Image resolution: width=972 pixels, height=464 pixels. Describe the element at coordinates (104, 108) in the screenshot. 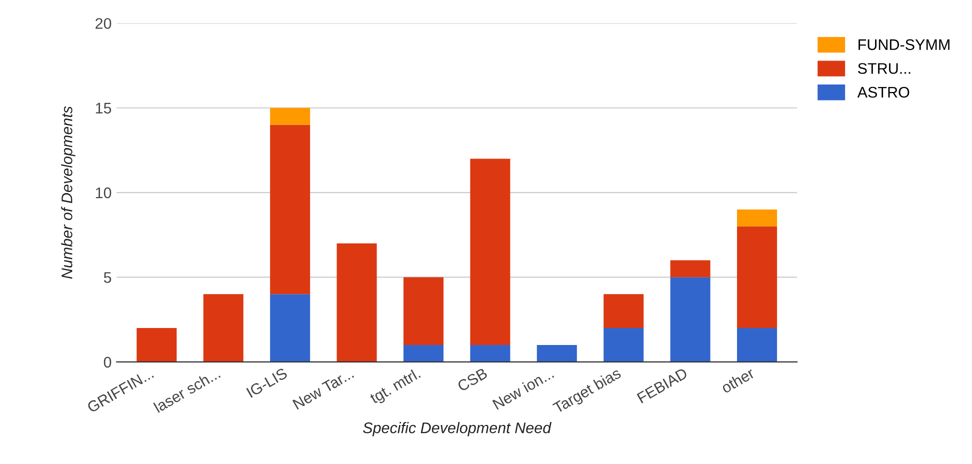

I see `y-tick-label: 15` at that location.